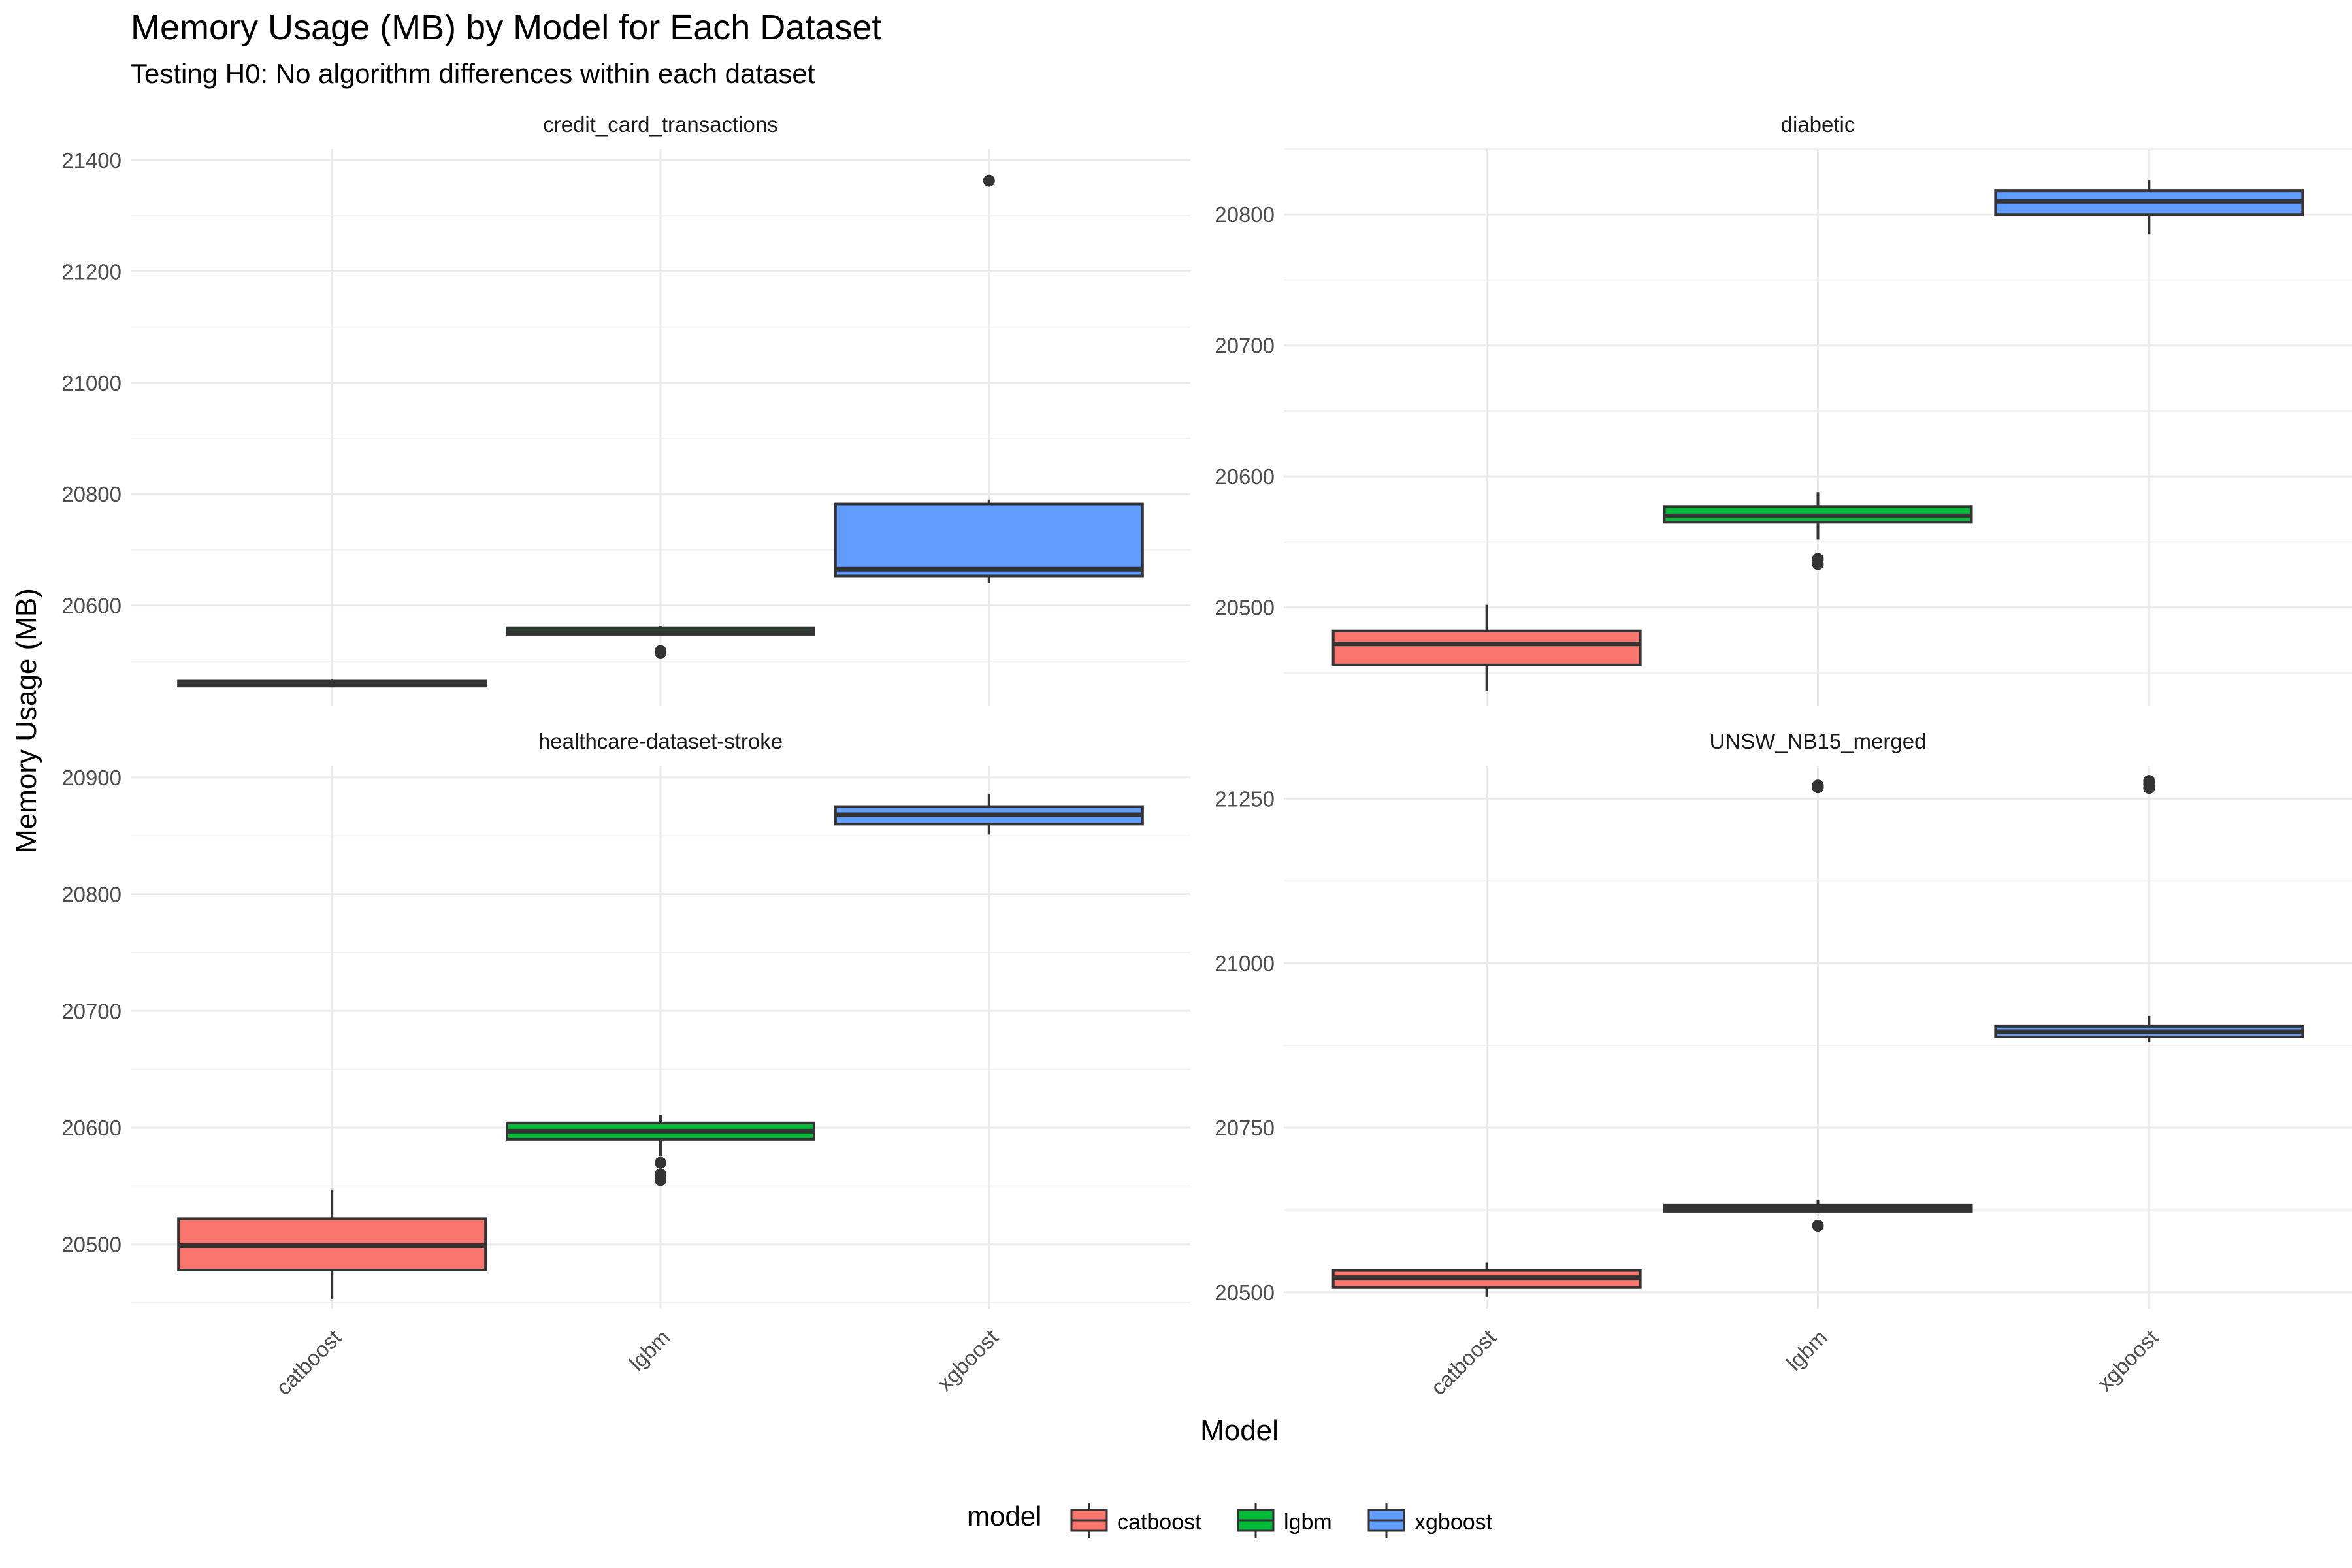 This screenshot has height=1568, width=2352. Describe the element at coordinates (1818, 741) in the screenshot. I see `facet-label: UNSW_NB15_merged` at that location.